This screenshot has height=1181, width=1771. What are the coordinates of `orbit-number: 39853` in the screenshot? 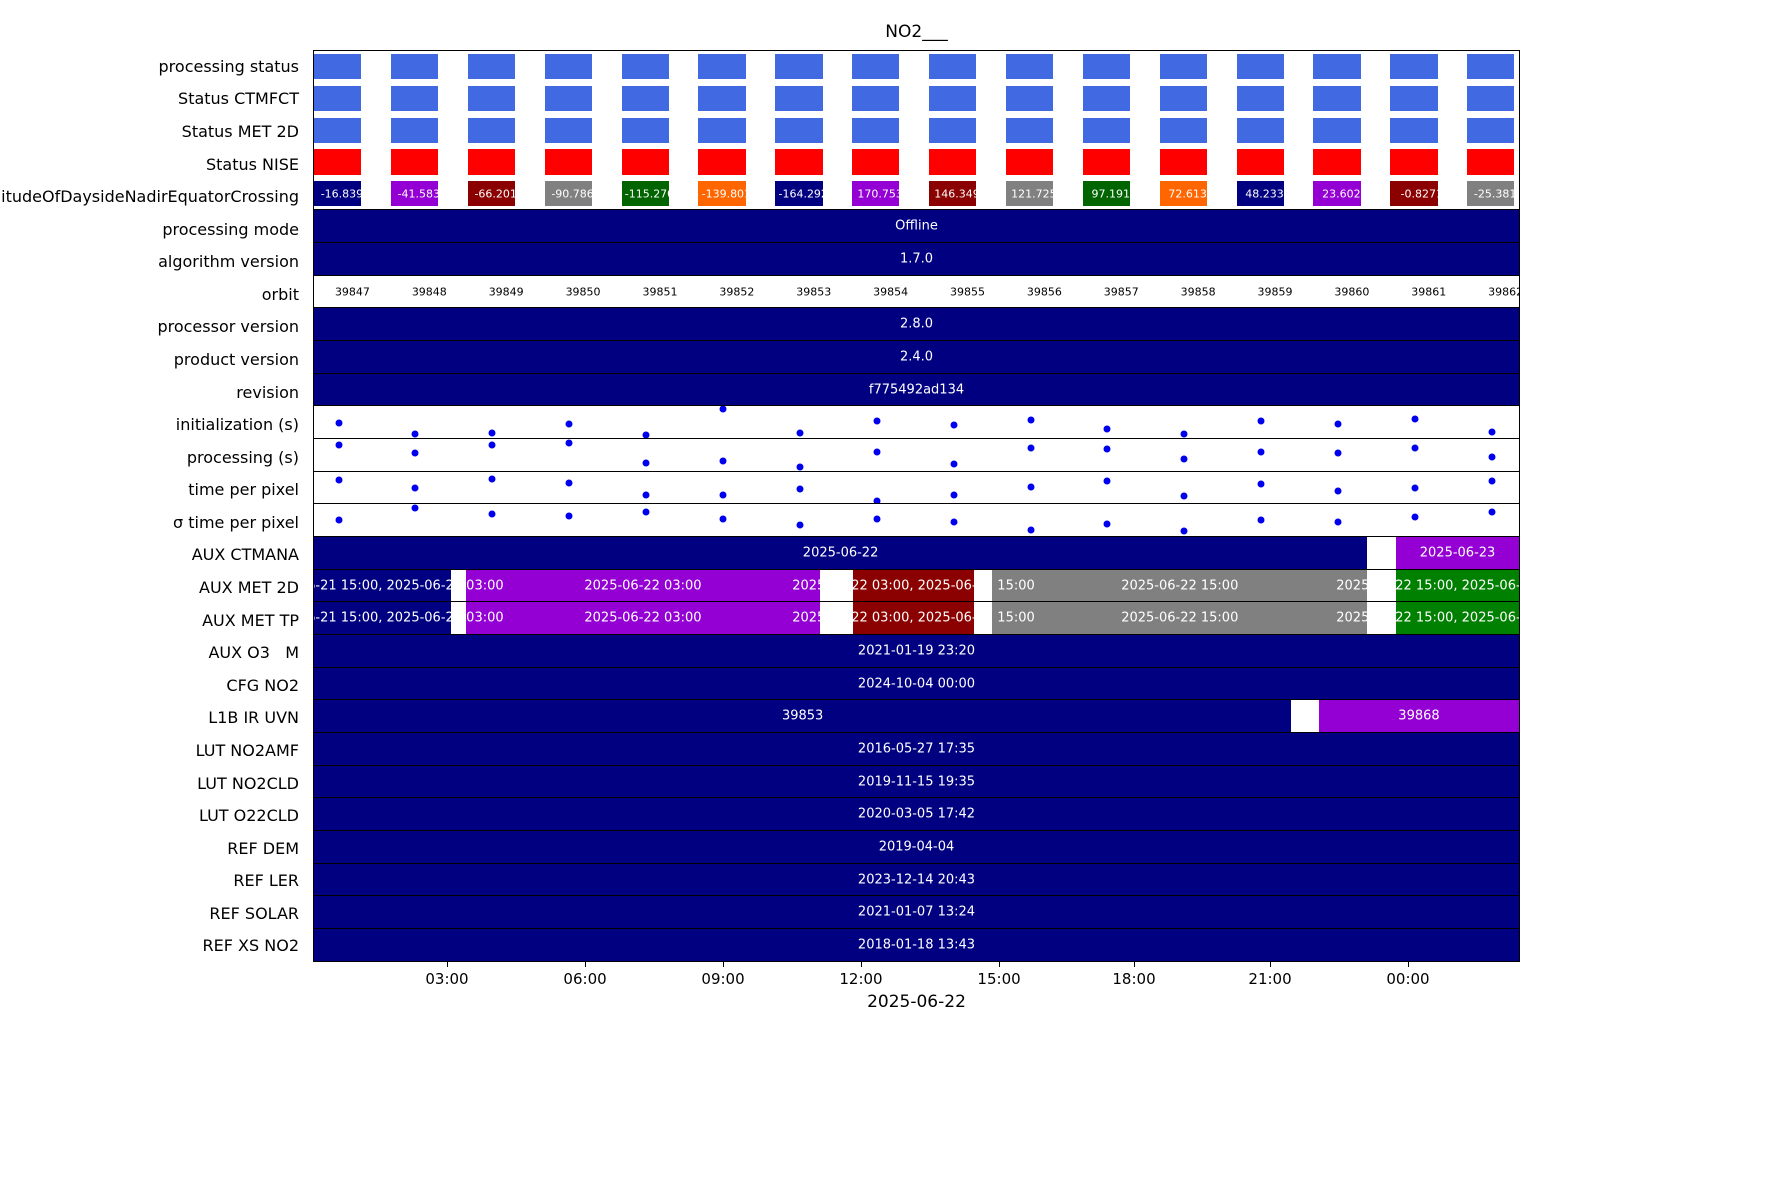 It's located at (814, 292).